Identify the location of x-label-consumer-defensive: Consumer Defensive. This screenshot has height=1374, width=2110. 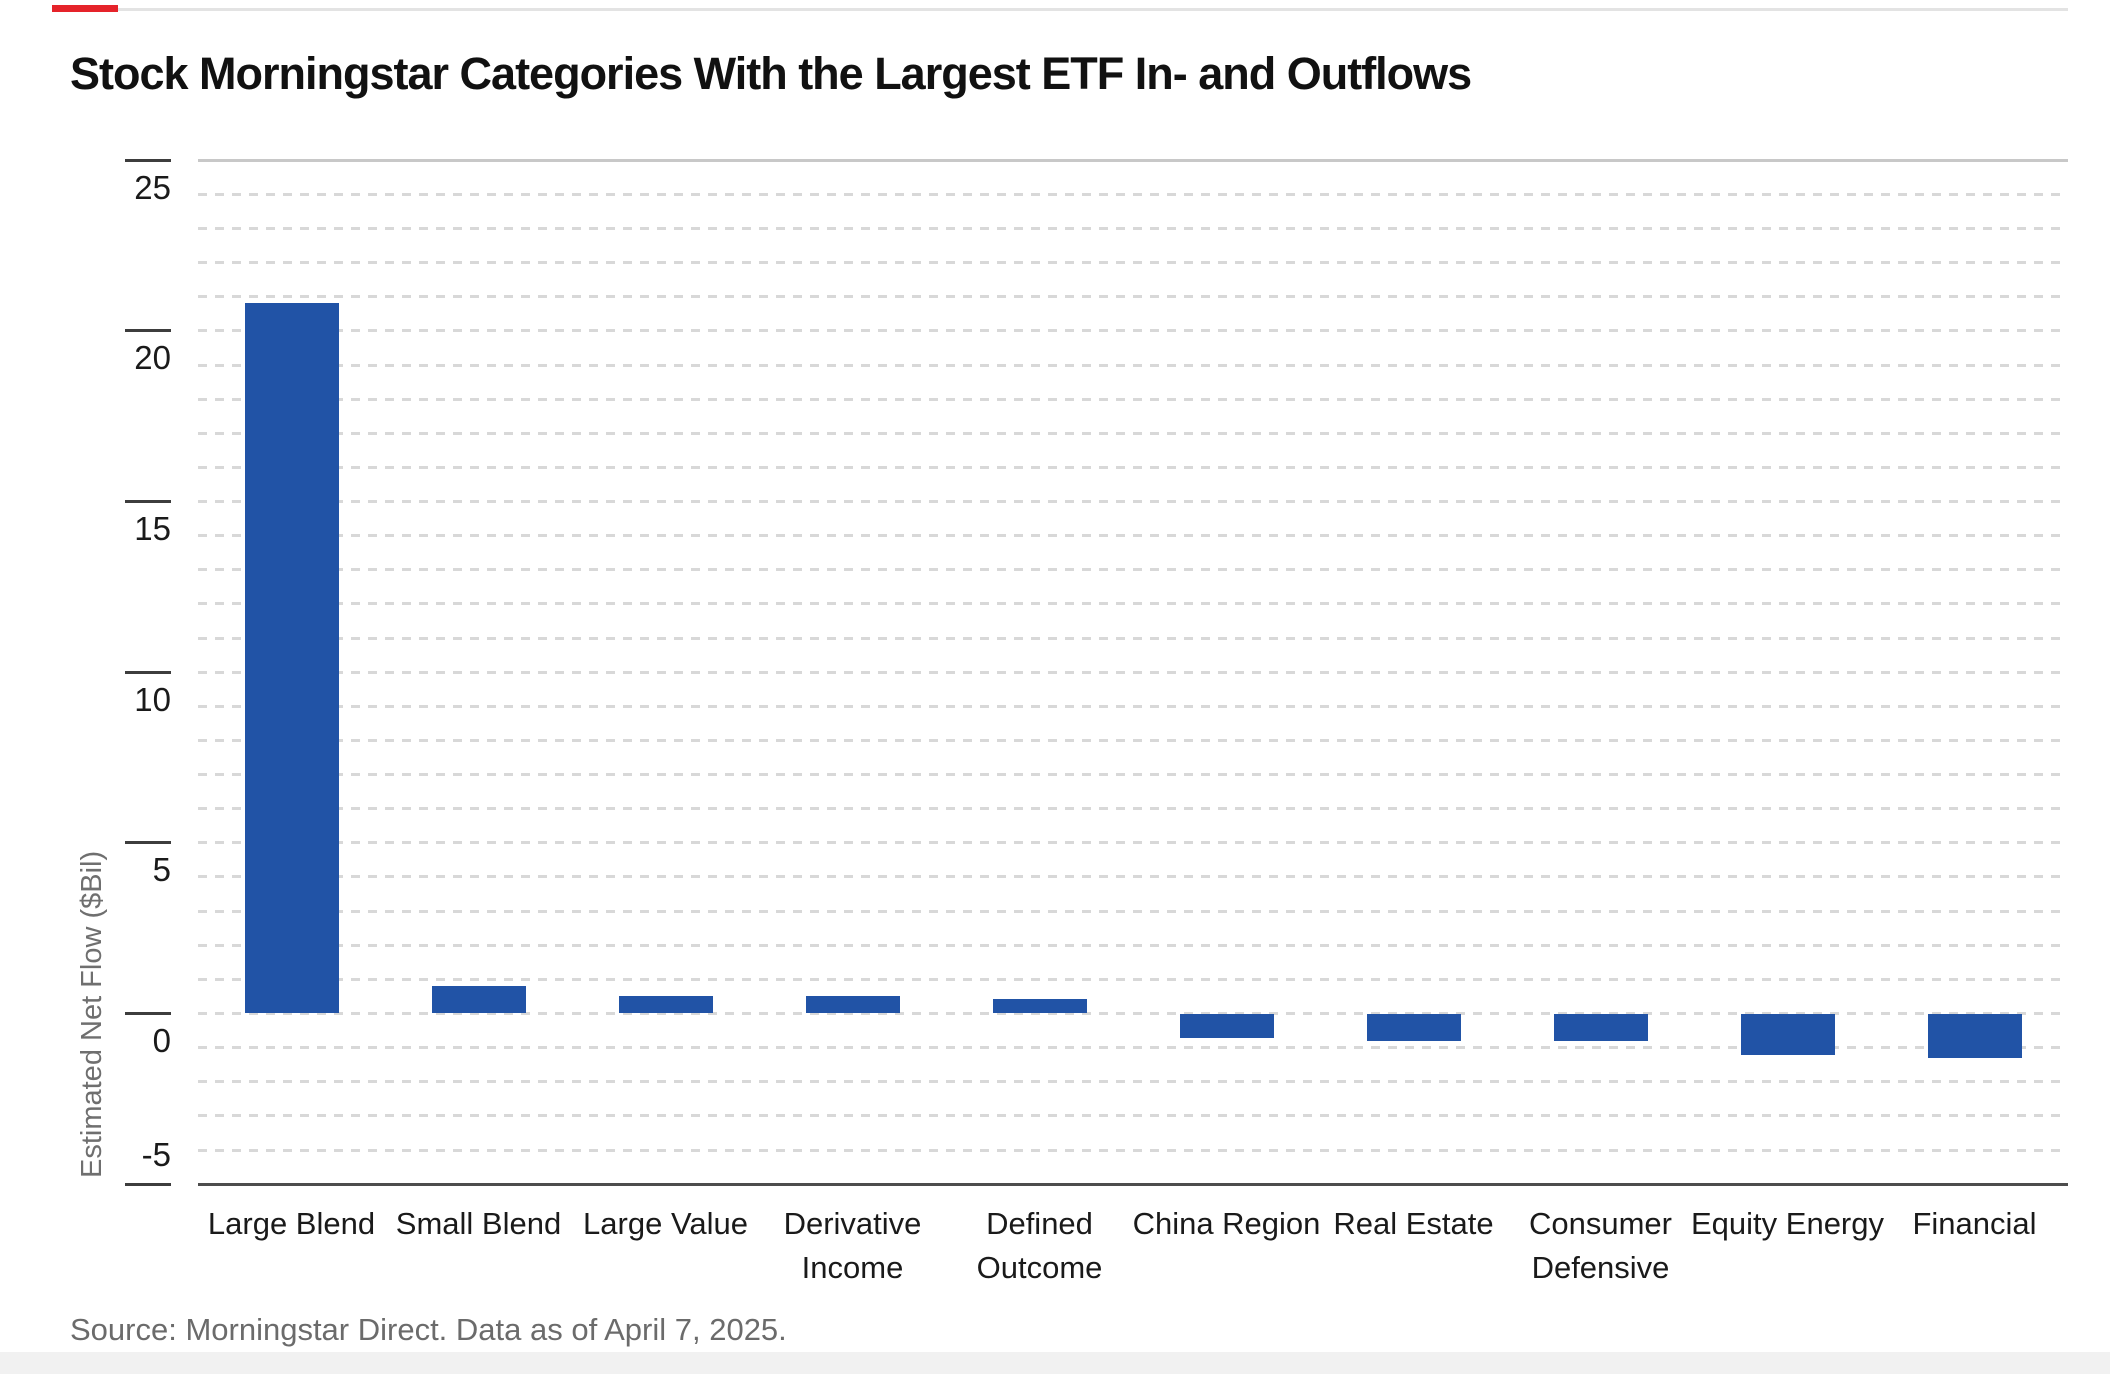
(1600, 1246).